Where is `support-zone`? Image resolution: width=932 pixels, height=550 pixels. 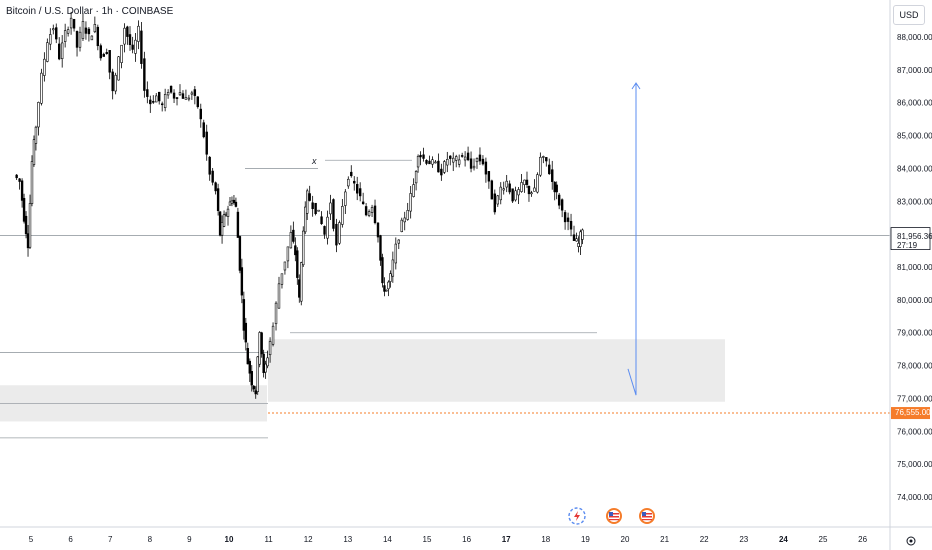 support-zone is located at coordinates (496, 370).